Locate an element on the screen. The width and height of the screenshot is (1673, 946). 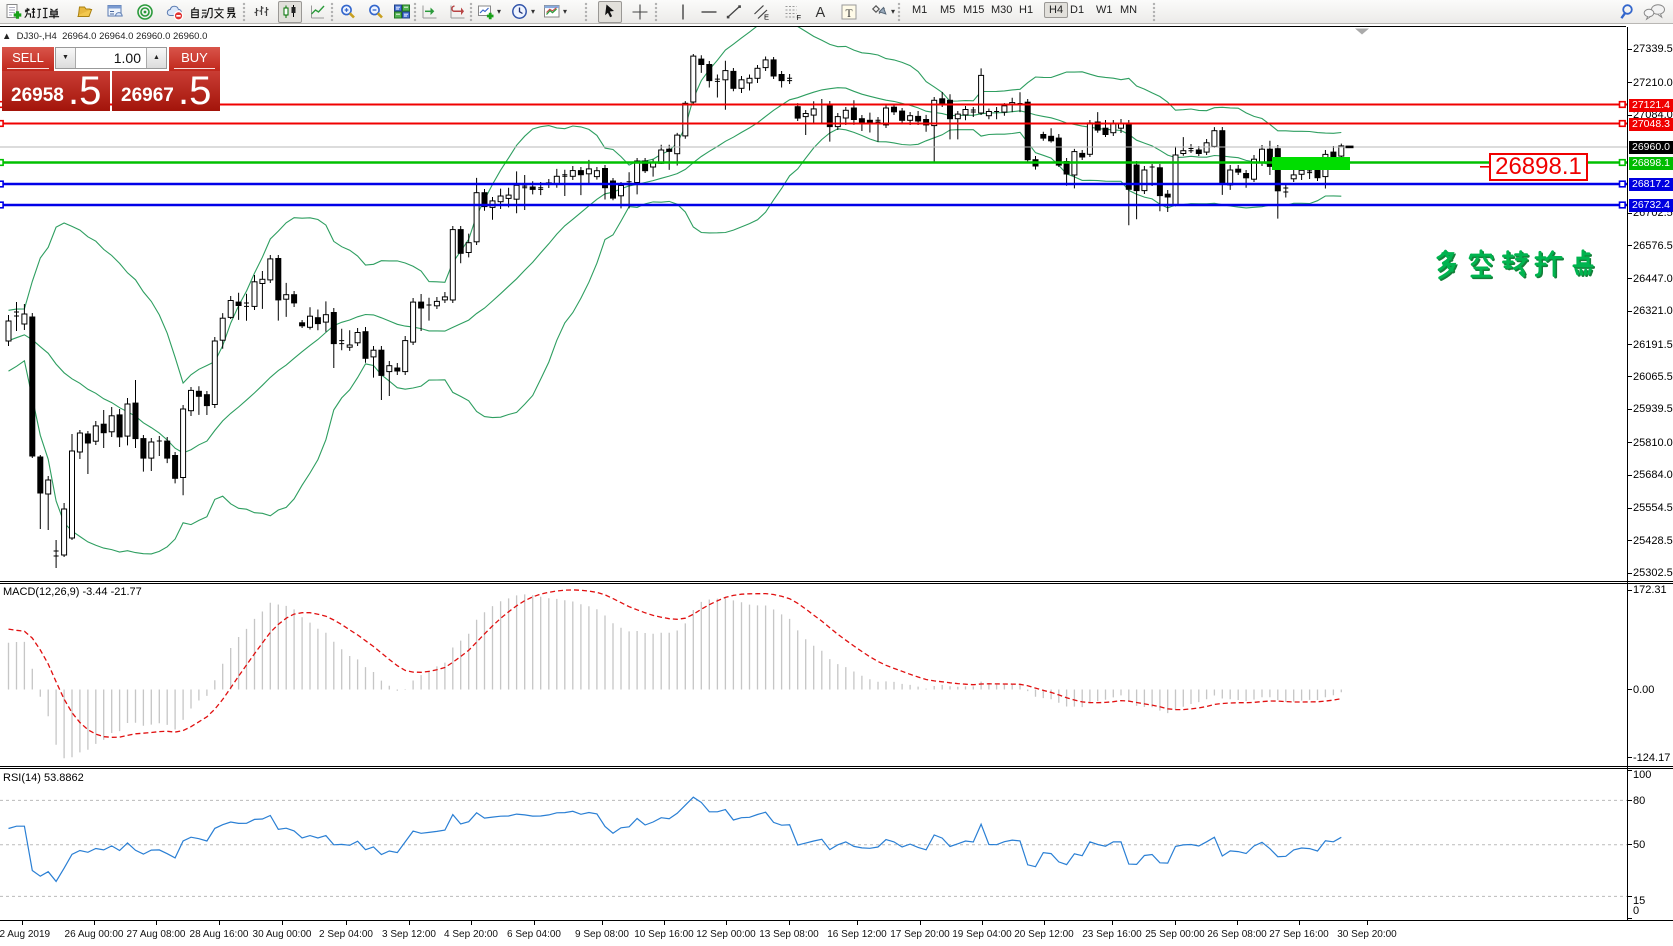
svg-text: T is located at coordinates (849, 14).